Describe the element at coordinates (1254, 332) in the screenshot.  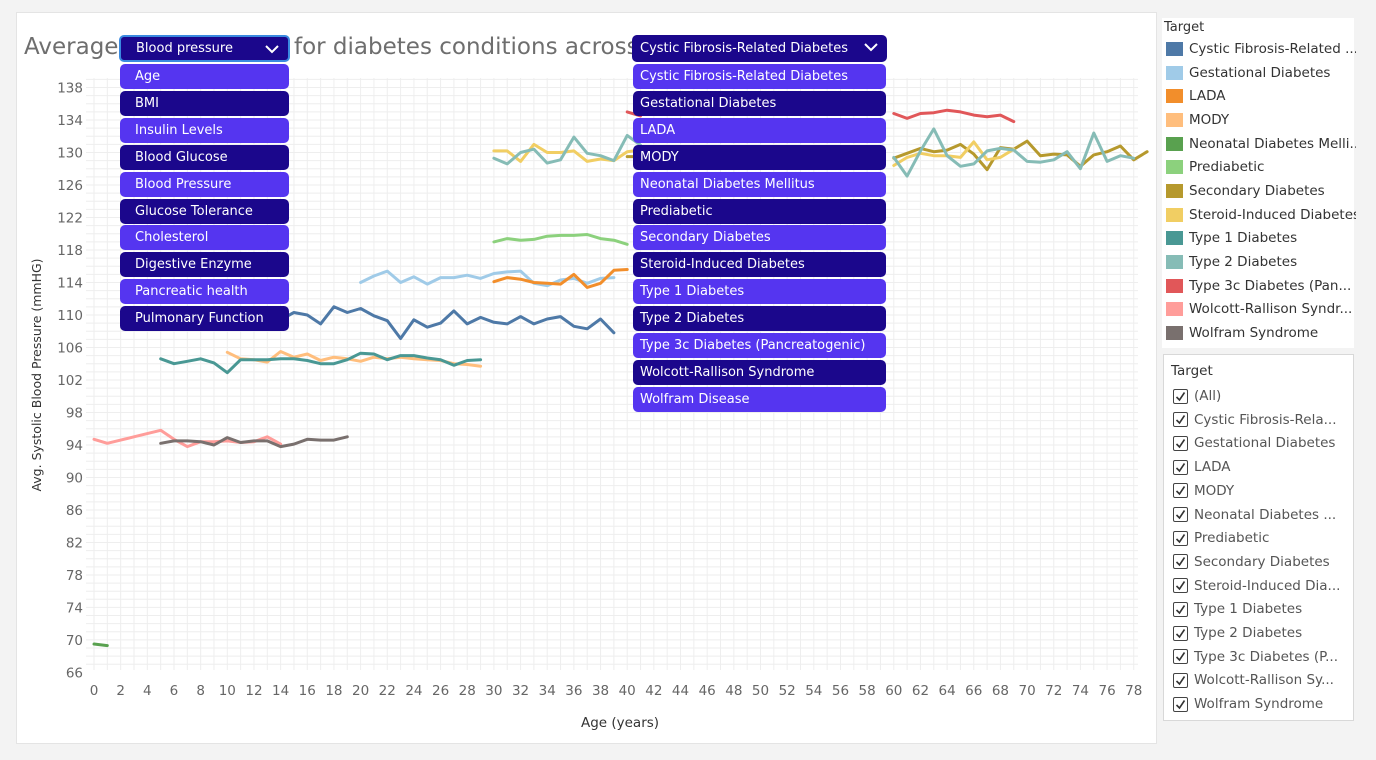
I see `legend-label: Wolfram Syndrome` at that location.